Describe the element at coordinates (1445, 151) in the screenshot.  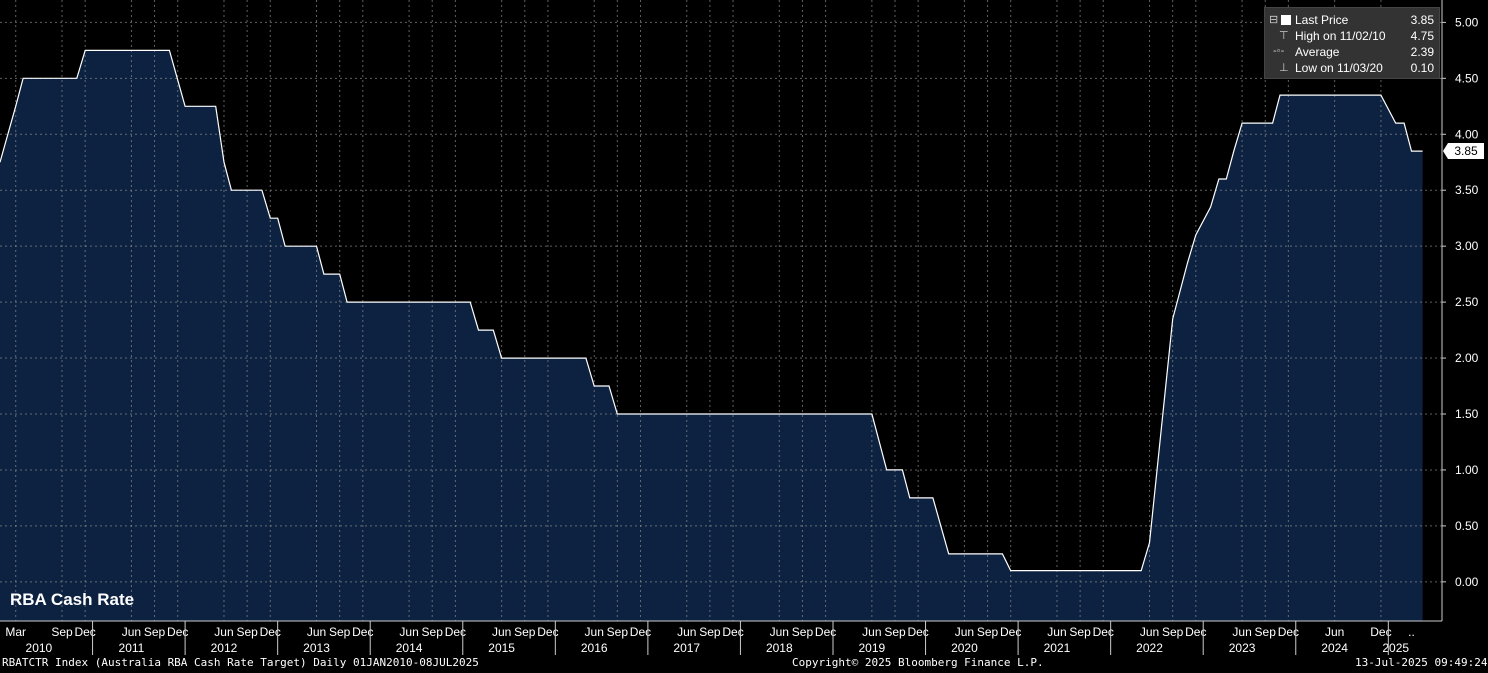
I see `last-value-pointer` at that location.